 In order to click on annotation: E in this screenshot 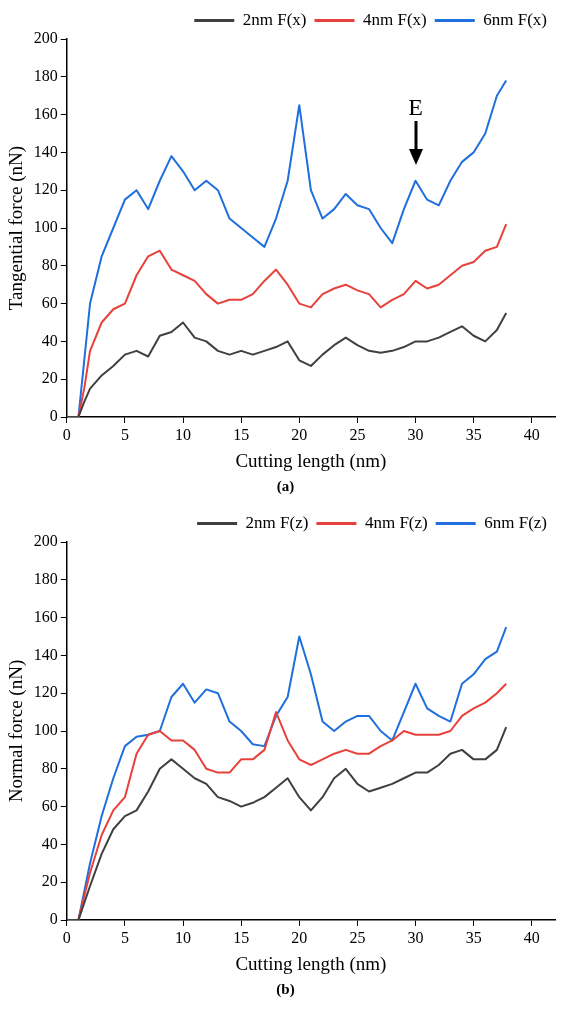, I will do `click(415, 106)`.